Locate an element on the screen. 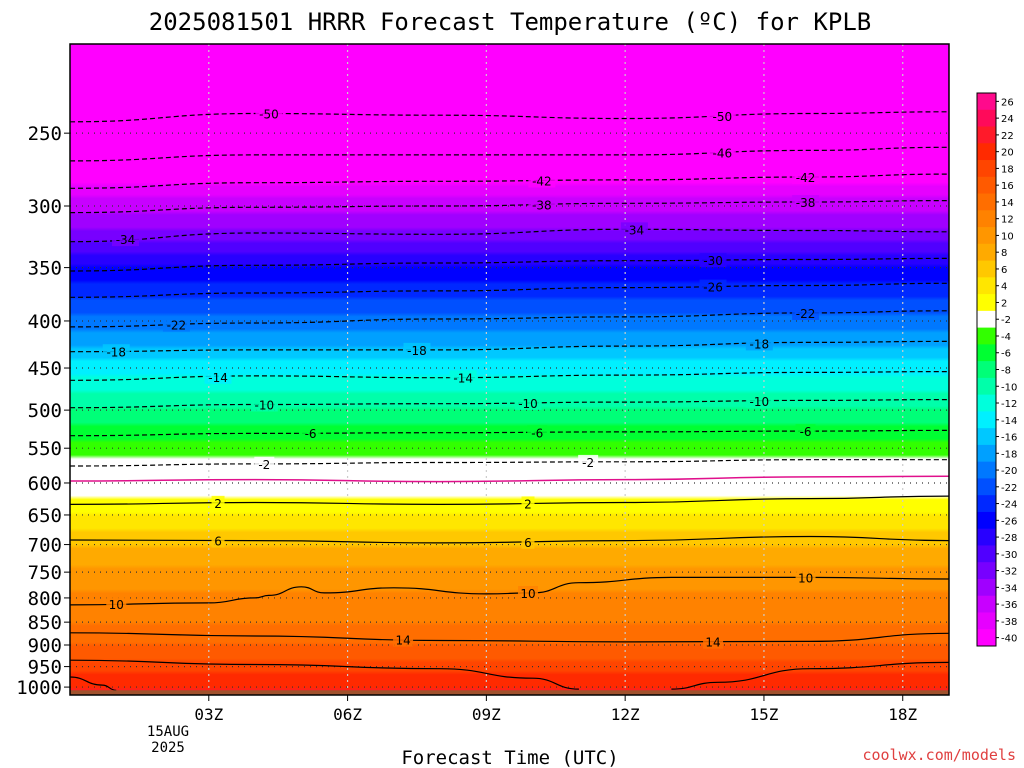 This screenshot has height=768, width=1024. colorbar-label: -38 is located at coordinates (1009, 622).